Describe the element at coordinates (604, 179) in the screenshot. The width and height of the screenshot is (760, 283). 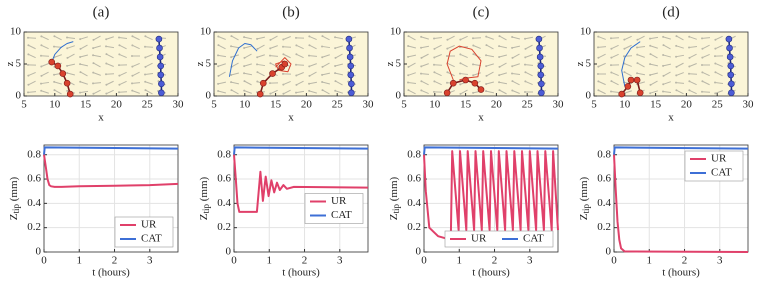
I see `y-tick-label: 0.6` at that location.